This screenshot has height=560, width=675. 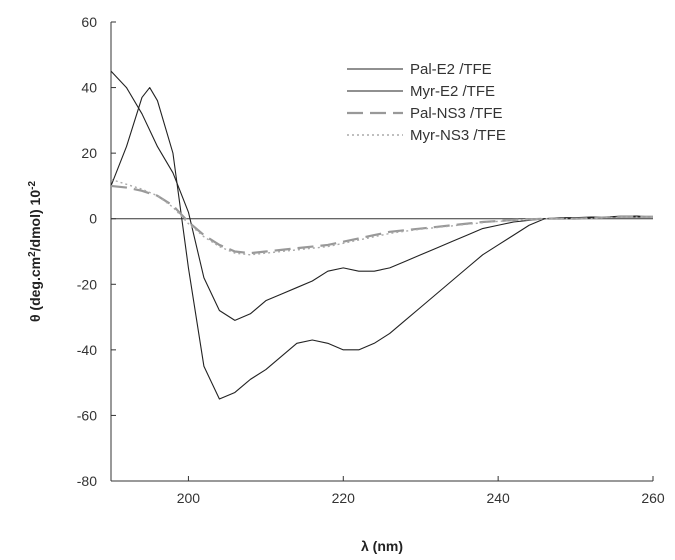 What do you see at coordinates (87, 415) in the screenshot?
I see `y-tick-label: -60` at bounding box center [87, 415].